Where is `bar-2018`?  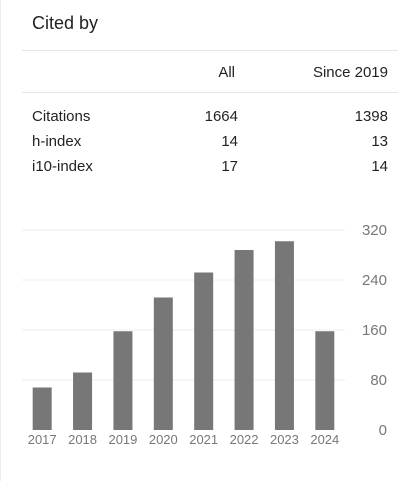 bar-2018 is located at coordinates (83, 401).